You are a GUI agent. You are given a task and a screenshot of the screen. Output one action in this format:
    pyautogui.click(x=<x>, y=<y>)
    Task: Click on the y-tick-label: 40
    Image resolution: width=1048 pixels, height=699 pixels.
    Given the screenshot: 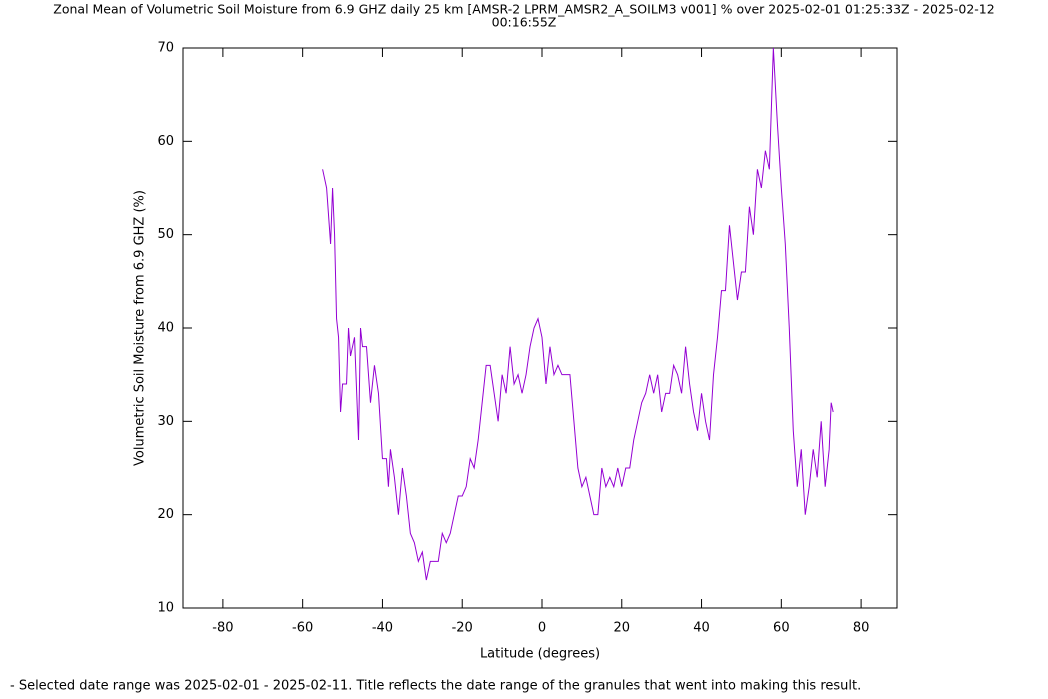 What is the action you would take?
    pyautogui.click(x=165, y=328)
    